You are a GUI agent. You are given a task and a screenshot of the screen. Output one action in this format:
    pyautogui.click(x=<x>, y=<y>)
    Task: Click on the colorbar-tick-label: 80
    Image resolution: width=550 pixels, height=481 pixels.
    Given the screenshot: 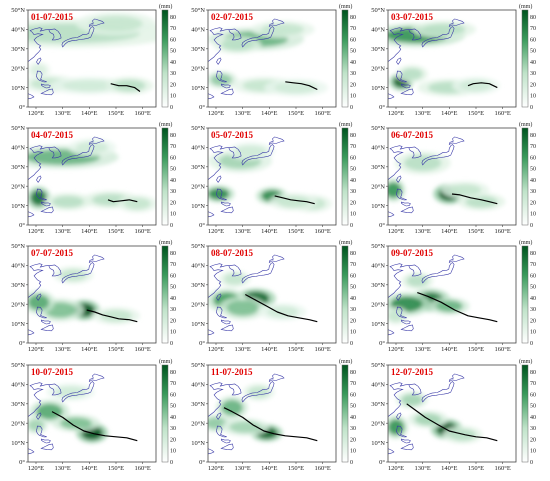 What is the action you would take?
    pyautogui.click(x=173, y=254)
    